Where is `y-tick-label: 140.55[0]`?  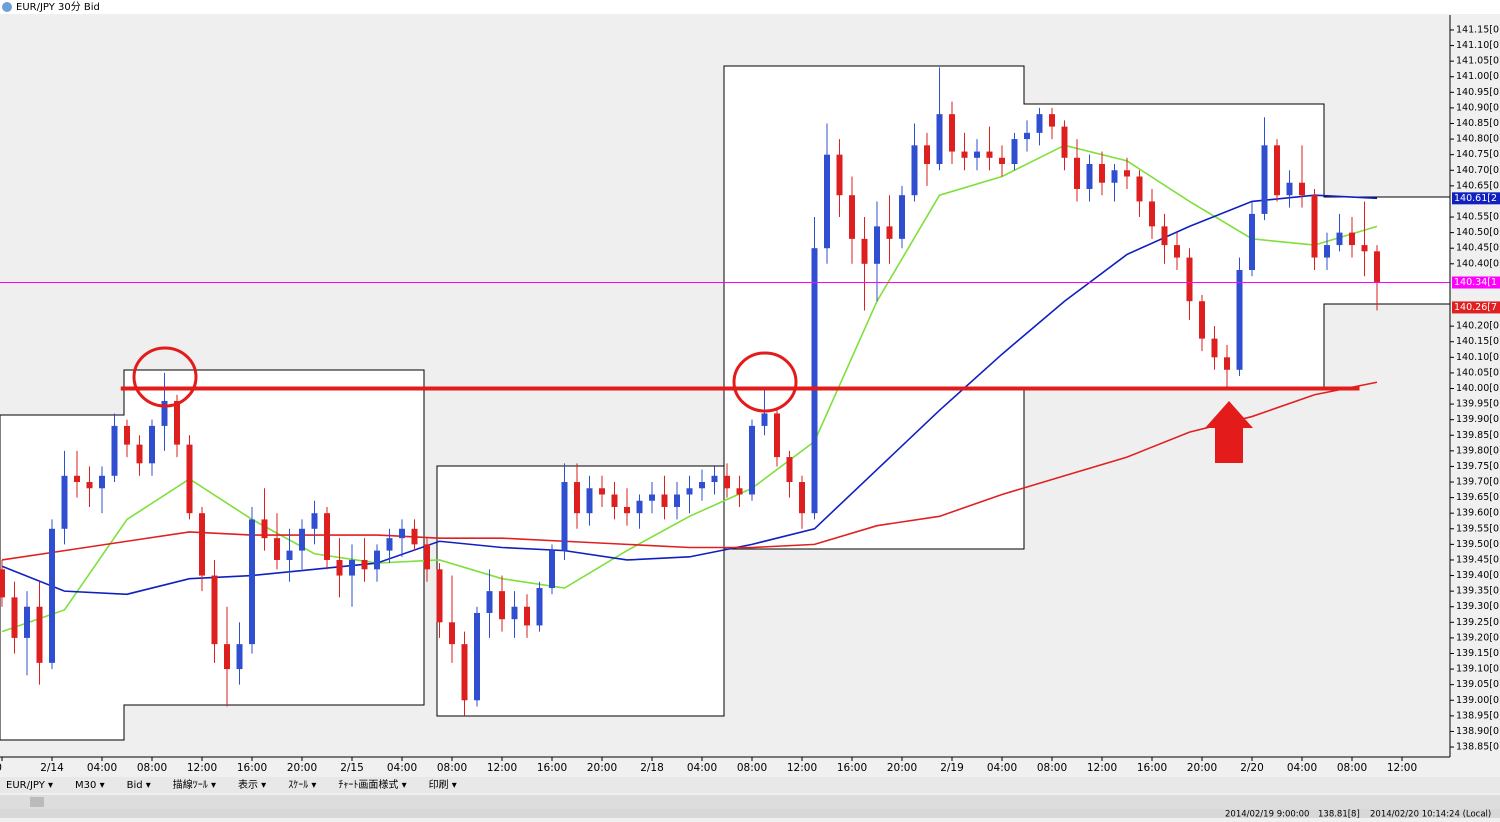
y-tick-label: 140.55[0] is located at coordinates (1478, 217).